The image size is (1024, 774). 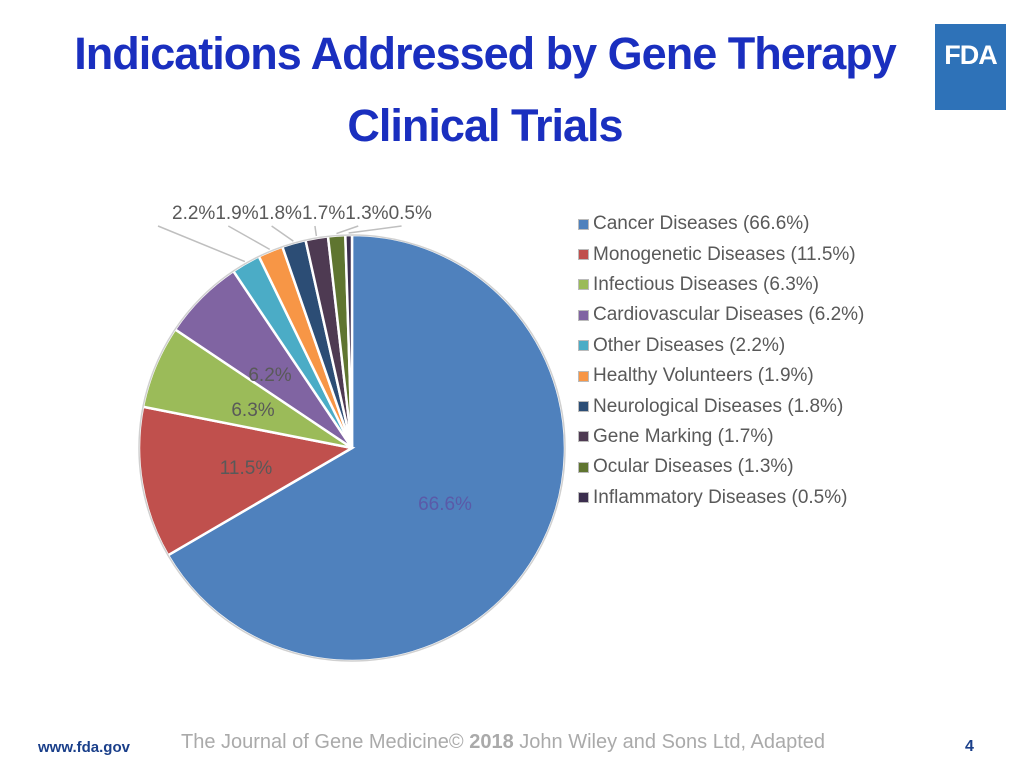 I want to click on legend-label: Gene Marking (1.7%), so click(x=683, y=436).